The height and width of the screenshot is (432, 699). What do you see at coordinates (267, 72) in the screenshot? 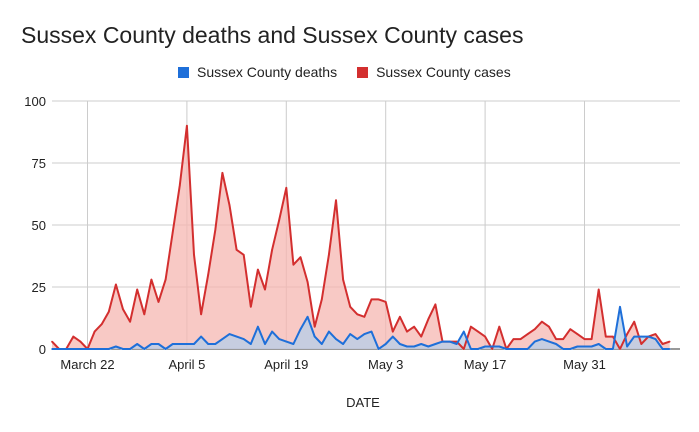
I see `legend-label-deaths: Sussex County deaths` at bounding box center [267, 72].